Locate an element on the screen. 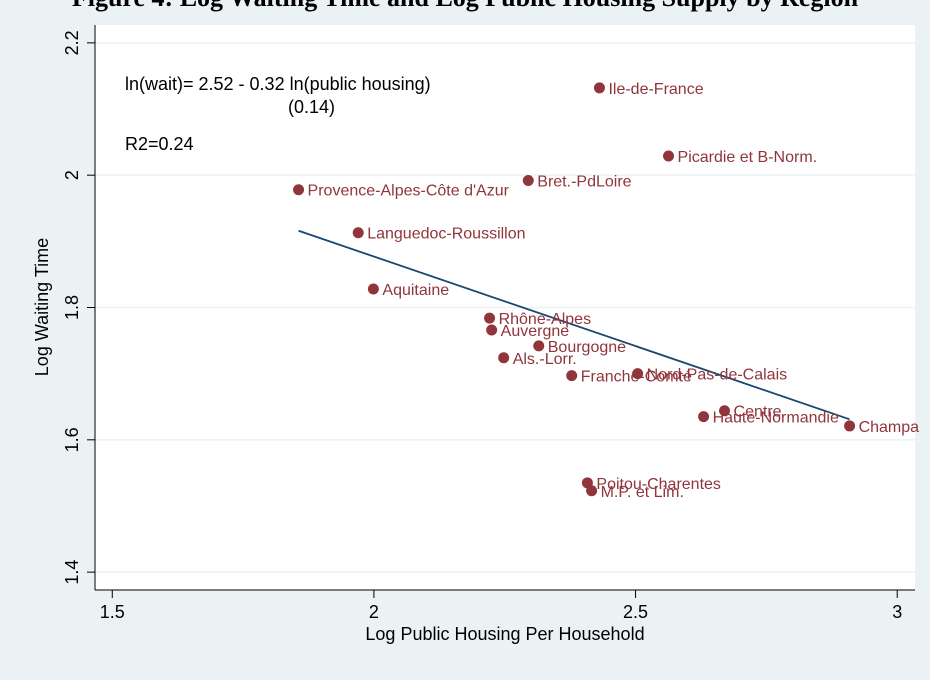  point-label: Picardie et B-Norm. is located at coordinates (748, 157).